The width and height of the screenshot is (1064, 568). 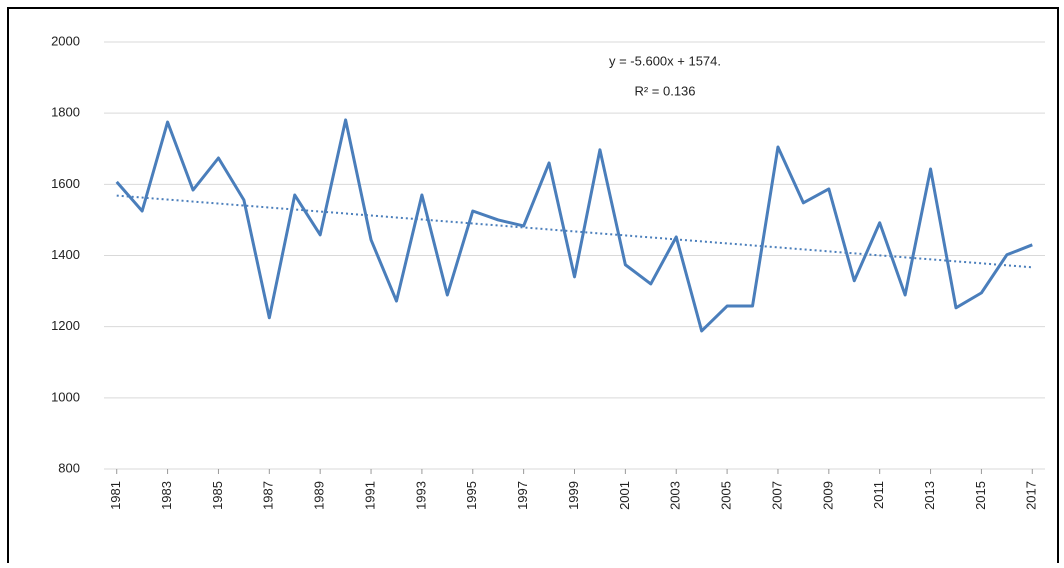 What do you see at coordinates (573, 495) in the screenshot?
I see `x-tick-label: 1999` at bounding box center [573, 495].